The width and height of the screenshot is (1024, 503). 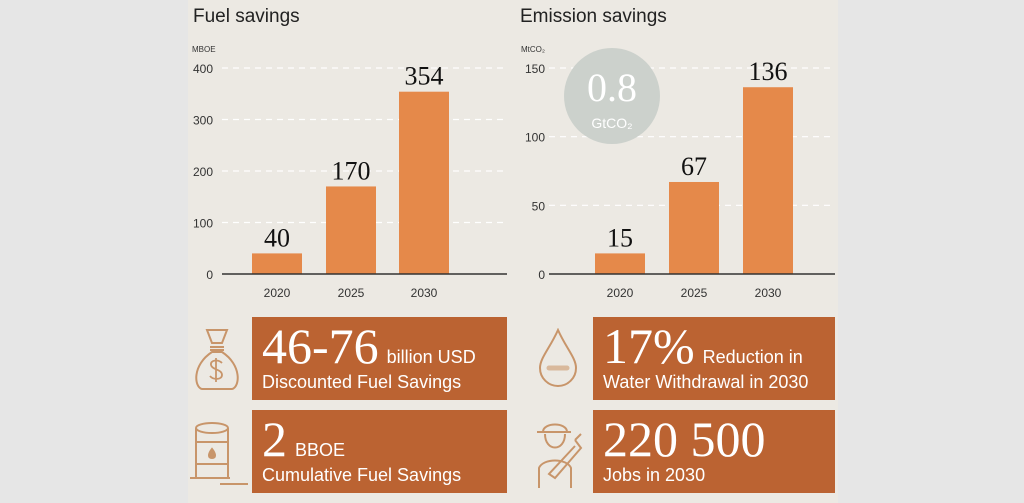 What do you see at coordinates (431, 357) in the screenshot?
I see `stat-unit: billion USD` at bounding box center [431, 357].